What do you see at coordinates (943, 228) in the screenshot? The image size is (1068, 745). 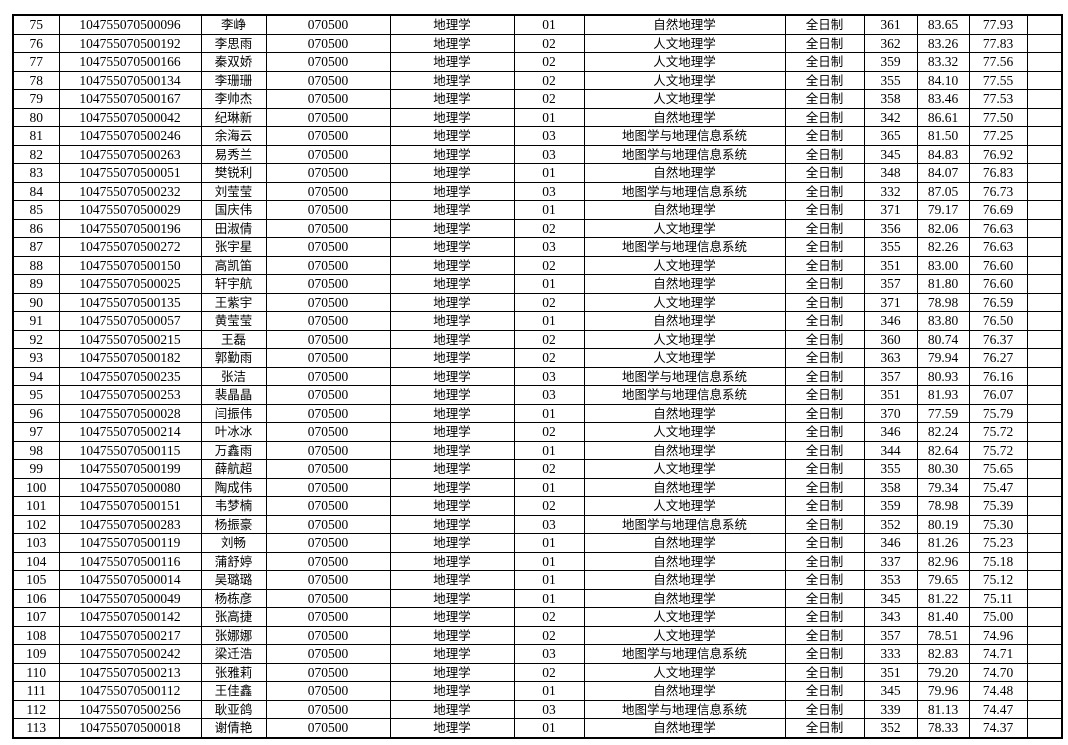 I see `retest-score-cell: 82.06` at bounding box center [943, 228].